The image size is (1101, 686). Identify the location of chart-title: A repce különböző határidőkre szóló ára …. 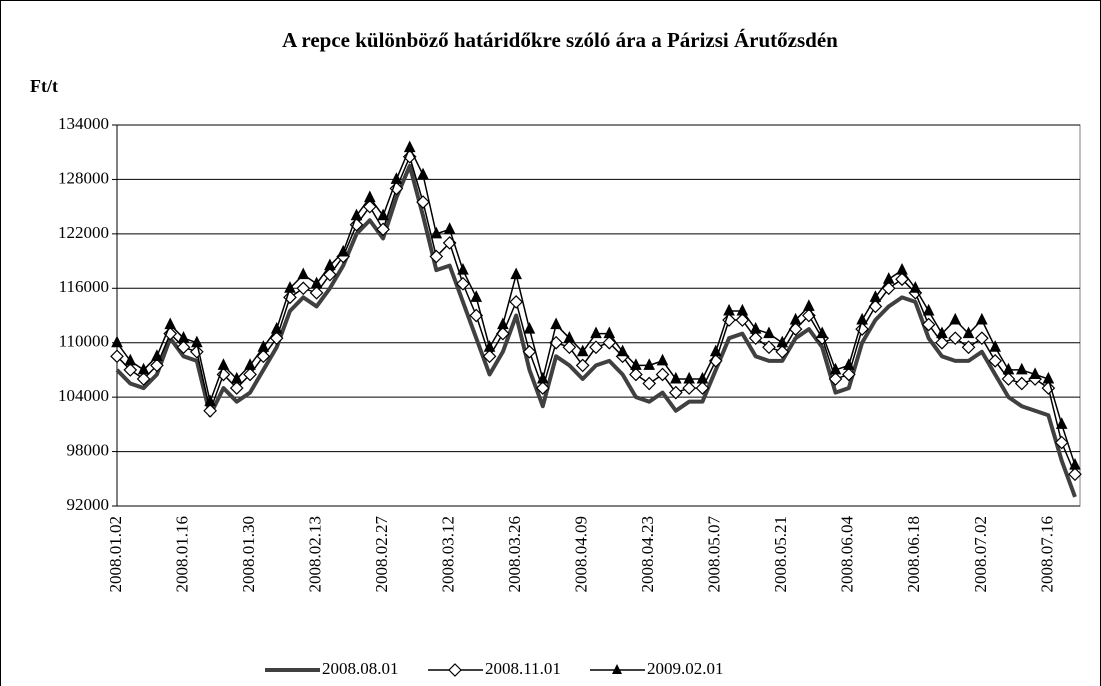
(560, 40).